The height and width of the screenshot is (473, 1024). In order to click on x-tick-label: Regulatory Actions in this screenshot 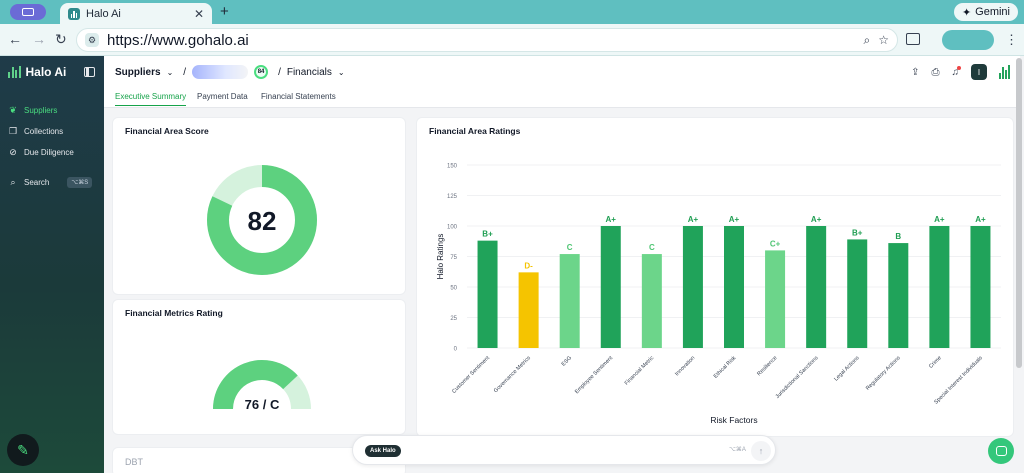, I will do `click(883, 373)`.